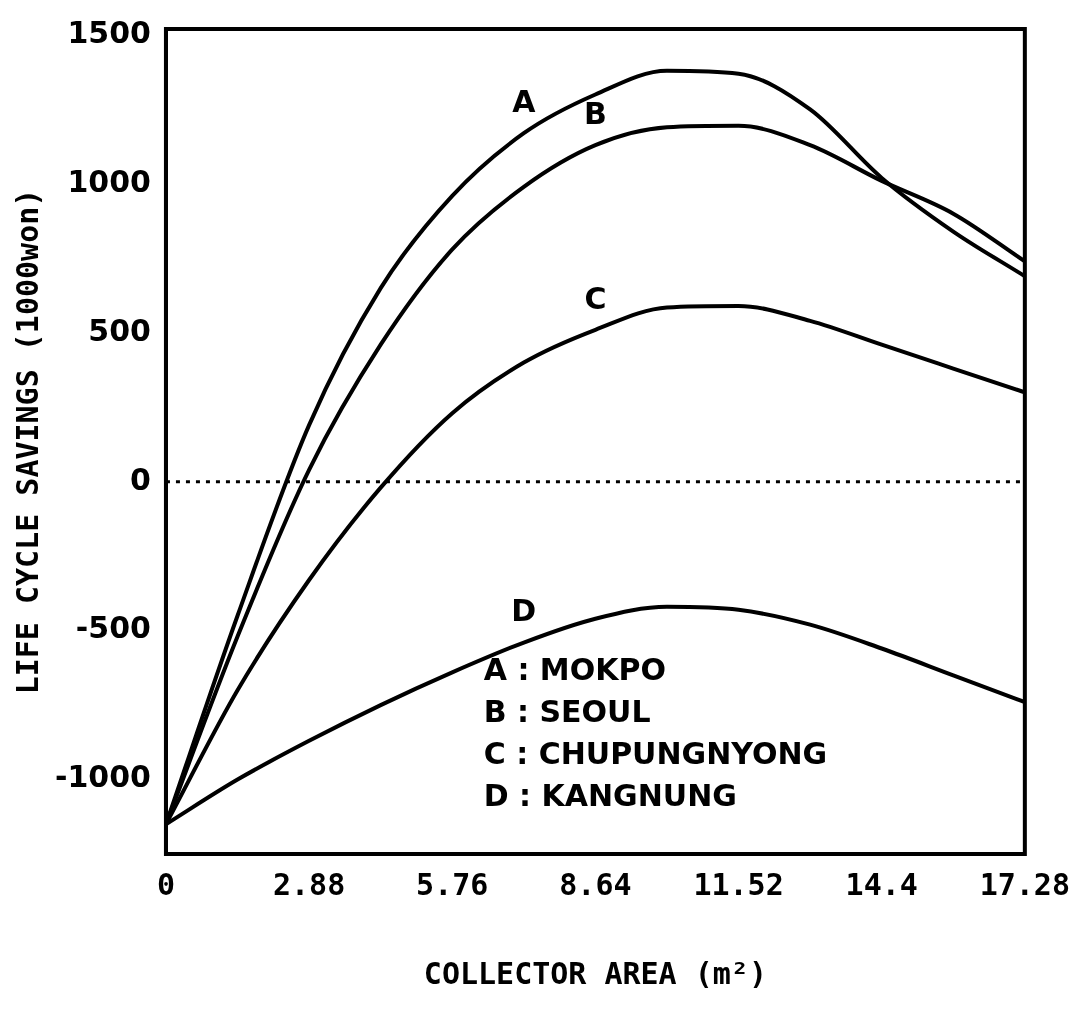 This screenshot has height=1009, width=1083. Describe the element at coordinates (113, 628) in the screenshot. I see `y-tick-label: -500` at that location.